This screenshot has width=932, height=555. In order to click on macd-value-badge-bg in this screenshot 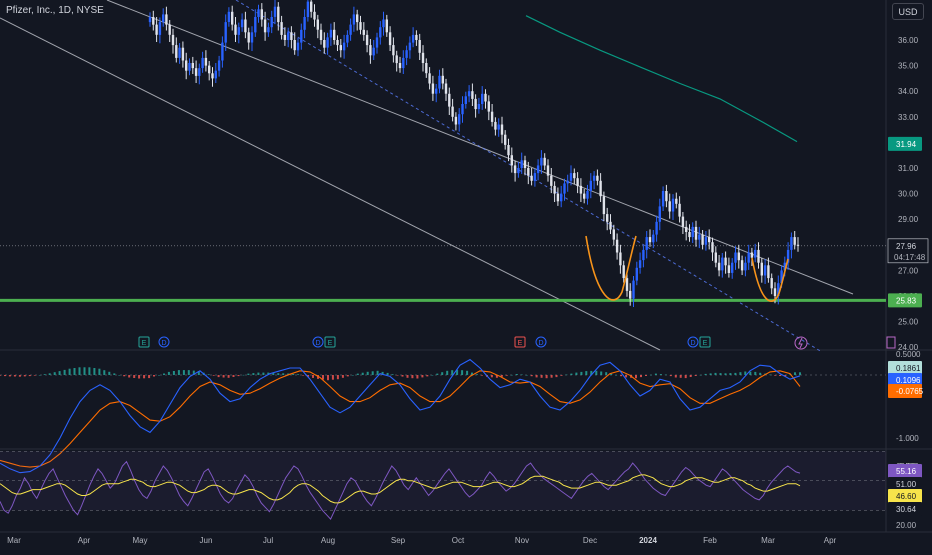, I will do `click(905, 380)`.